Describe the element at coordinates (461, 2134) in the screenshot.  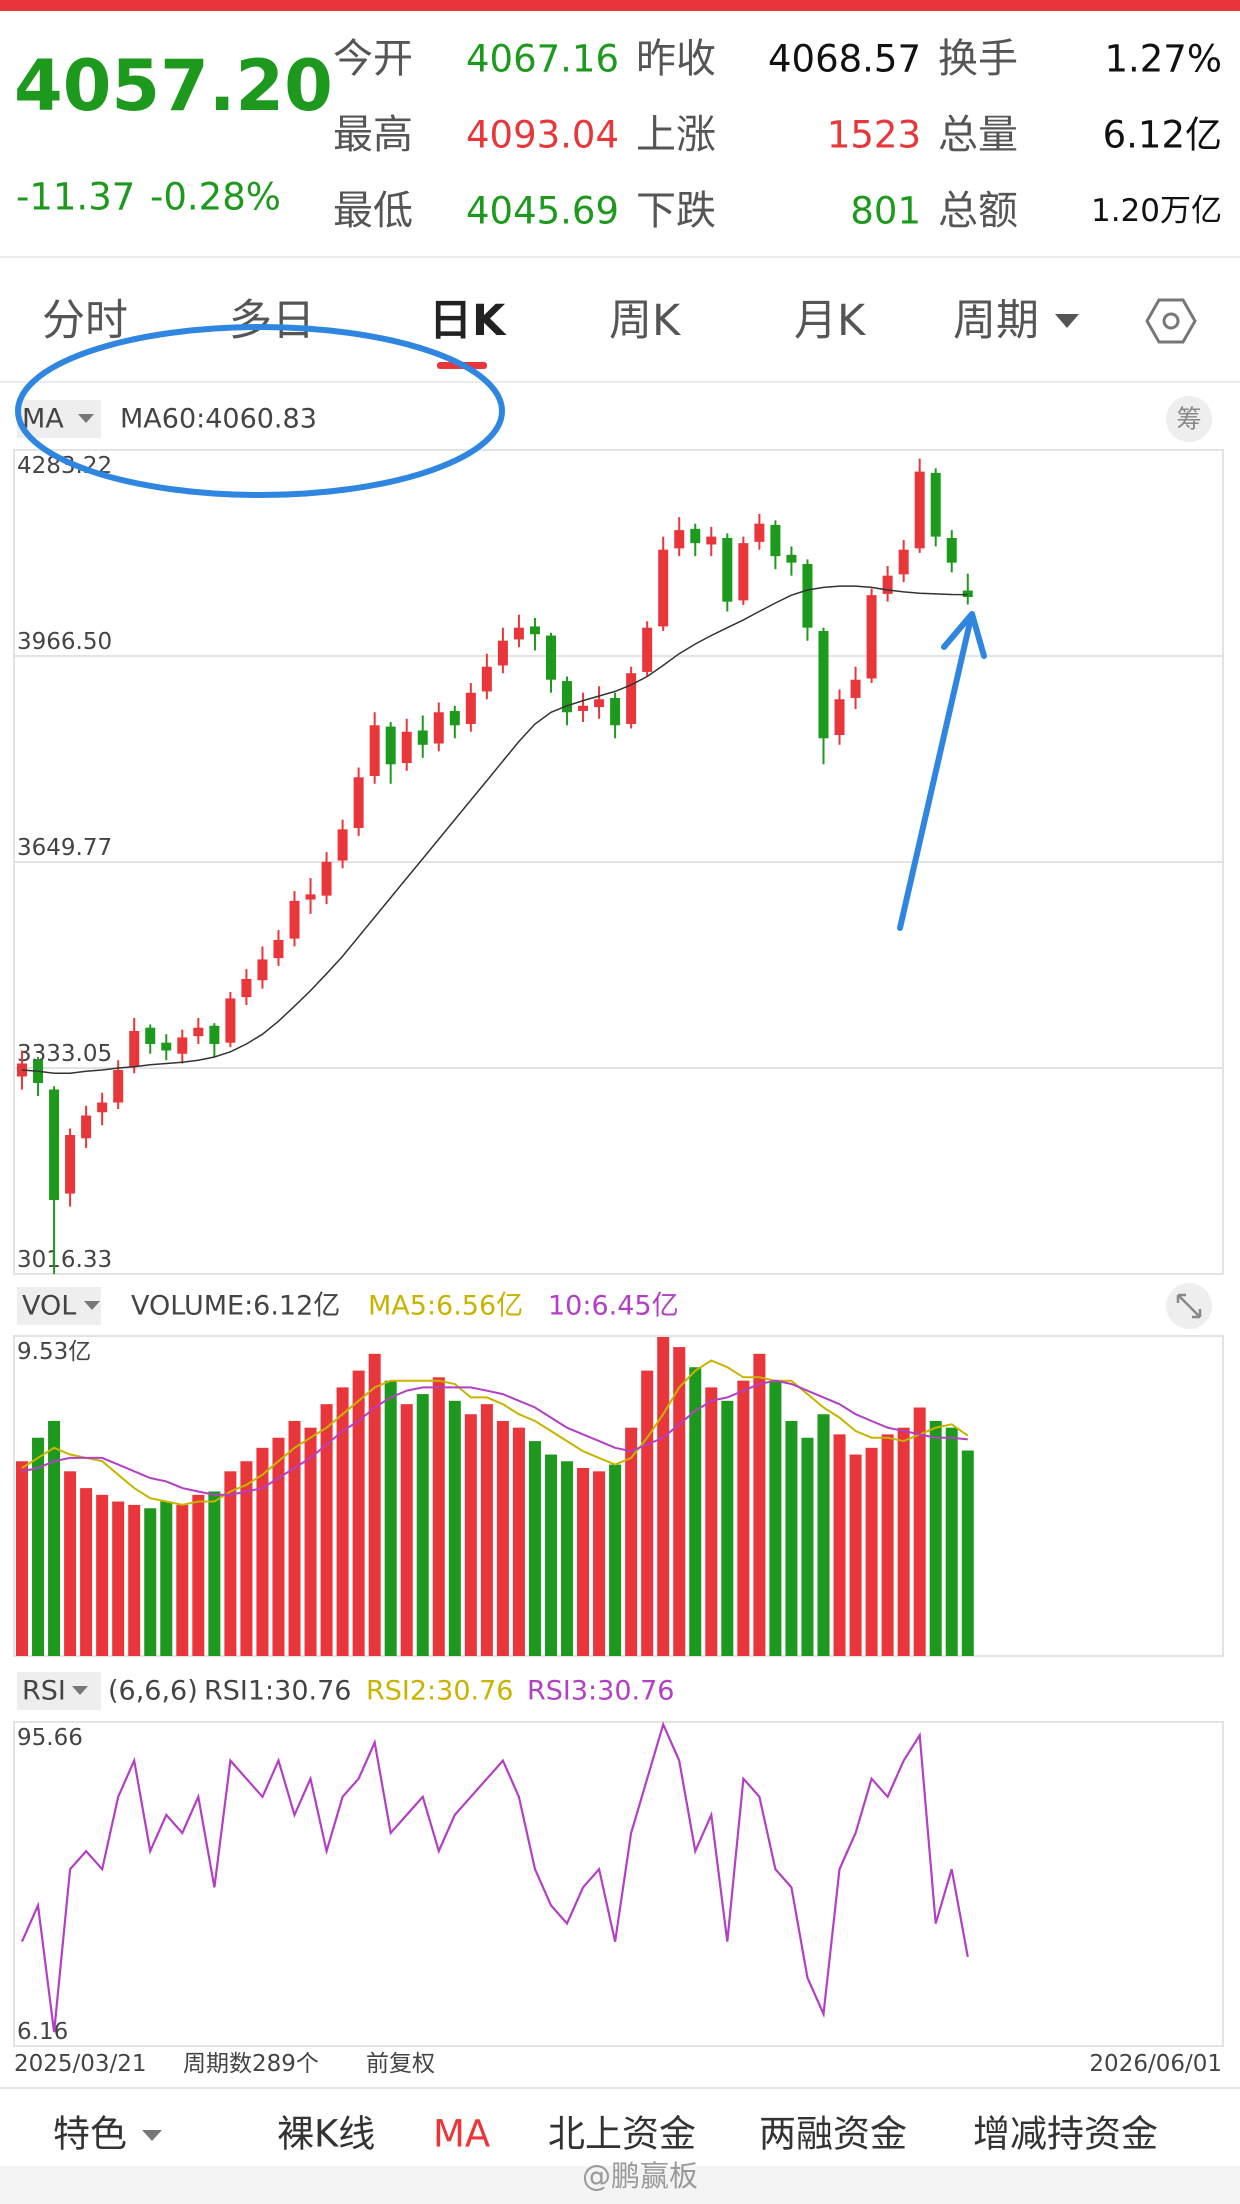
I see `menu-item-active: MA` at that location.